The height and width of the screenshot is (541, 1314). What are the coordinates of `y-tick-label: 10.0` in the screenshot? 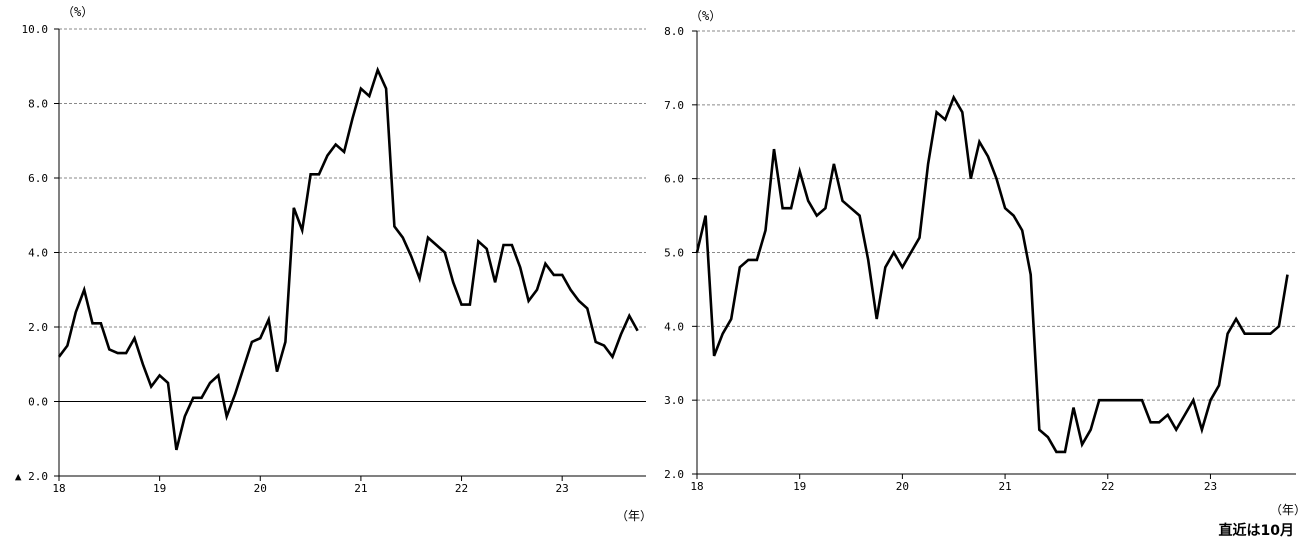 It's located at (35, 29).